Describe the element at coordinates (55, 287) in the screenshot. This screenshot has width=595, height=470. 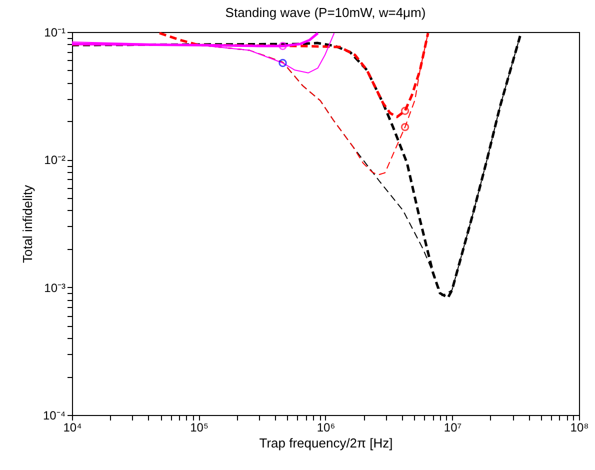
I see `y-tick-label: 10⁻³` at that location.